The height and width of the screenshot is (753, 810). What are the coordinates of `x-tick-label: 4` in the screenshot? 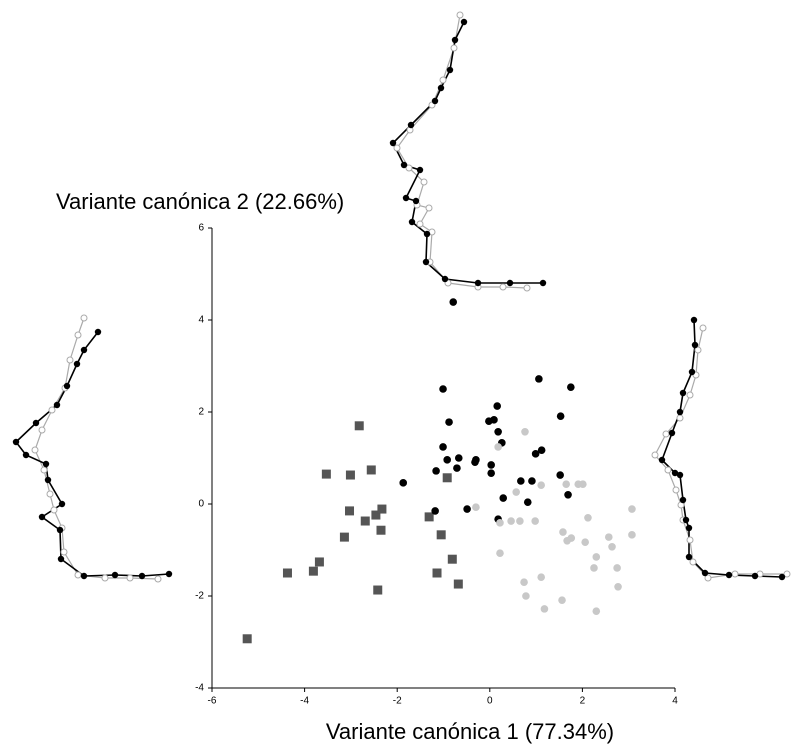 It's located at (675, 701).